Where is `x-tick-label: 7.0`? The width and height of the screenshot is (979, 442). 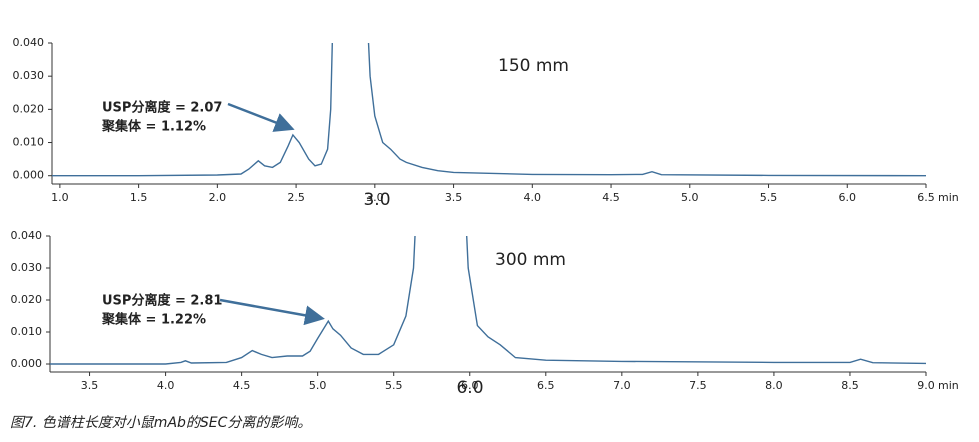
x-tick-label: 7.0 is located at coordinates (622, 385).